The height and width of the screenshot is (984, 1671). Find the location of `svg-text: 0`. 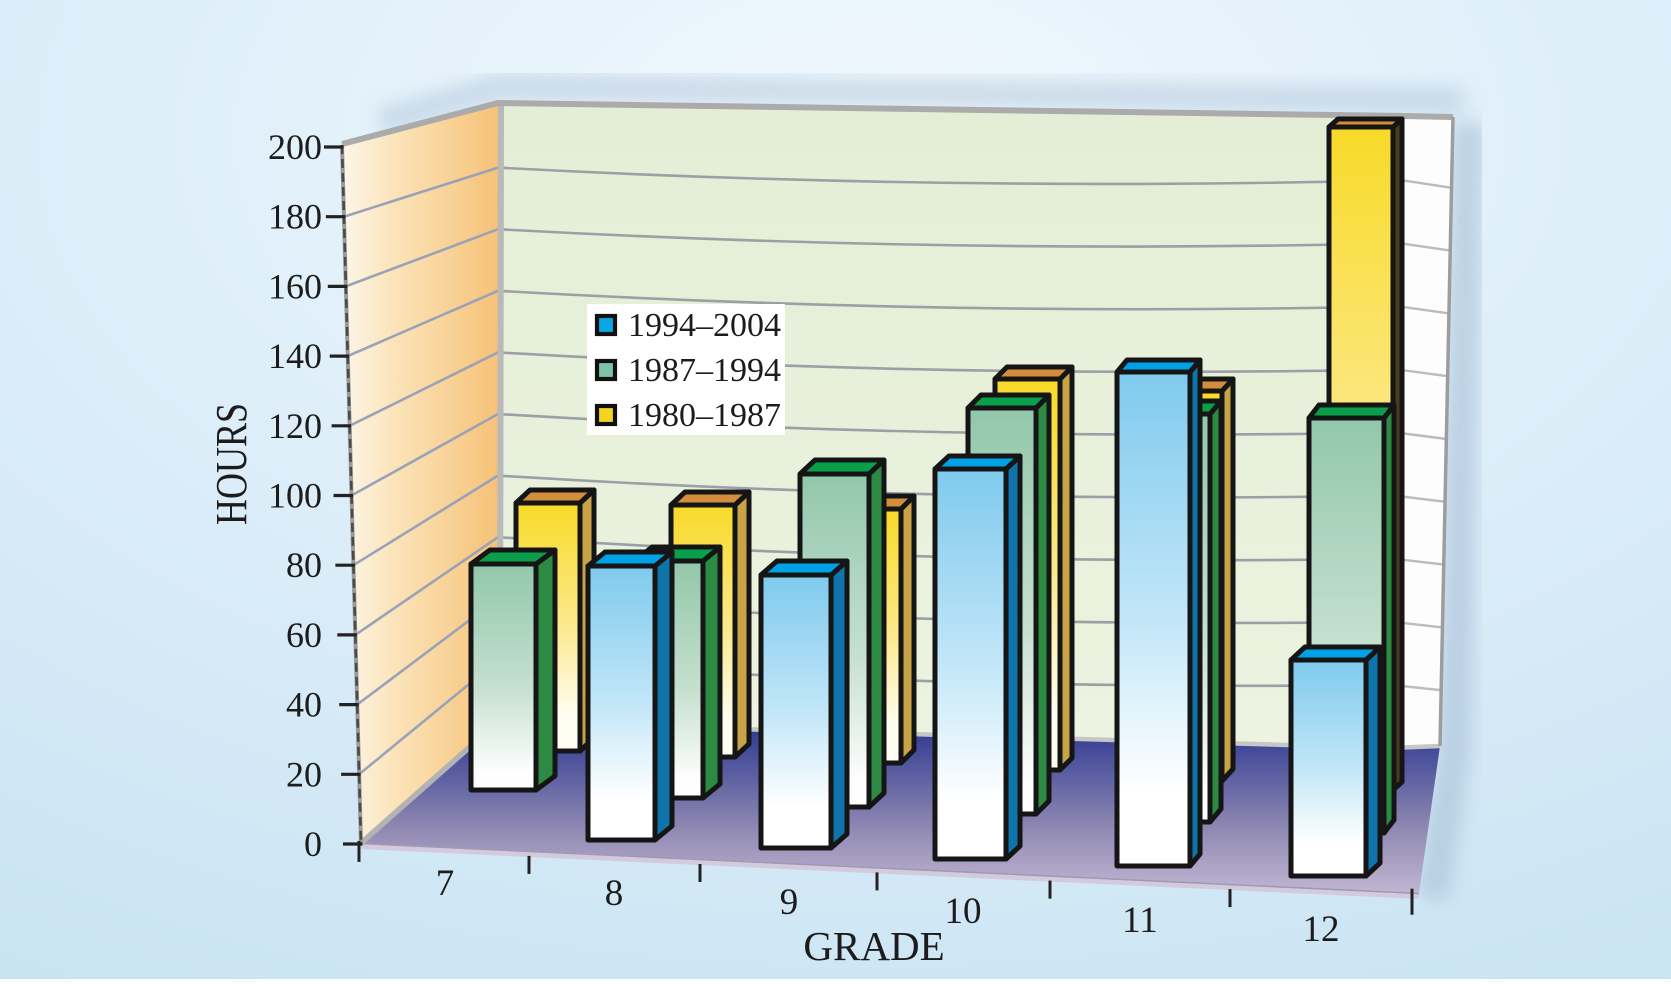

svg-text: 0 is located at coordinates (313, 844).